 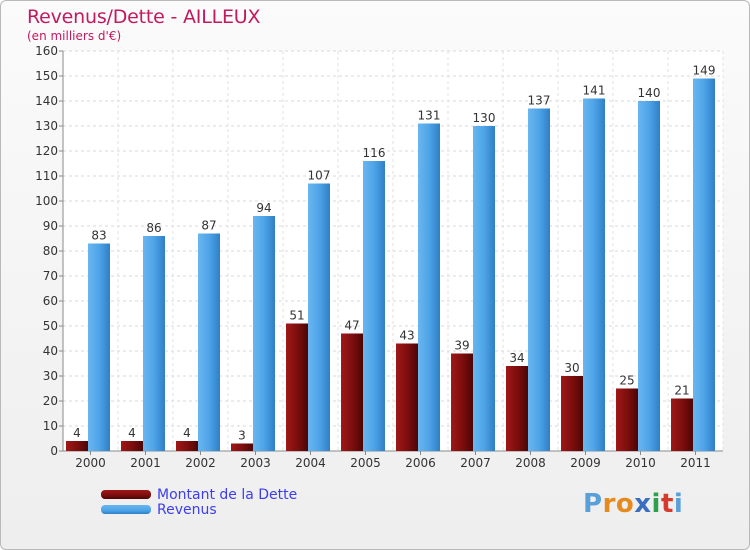 I want to click on logo-letter: x, so click(x=643, y=504).